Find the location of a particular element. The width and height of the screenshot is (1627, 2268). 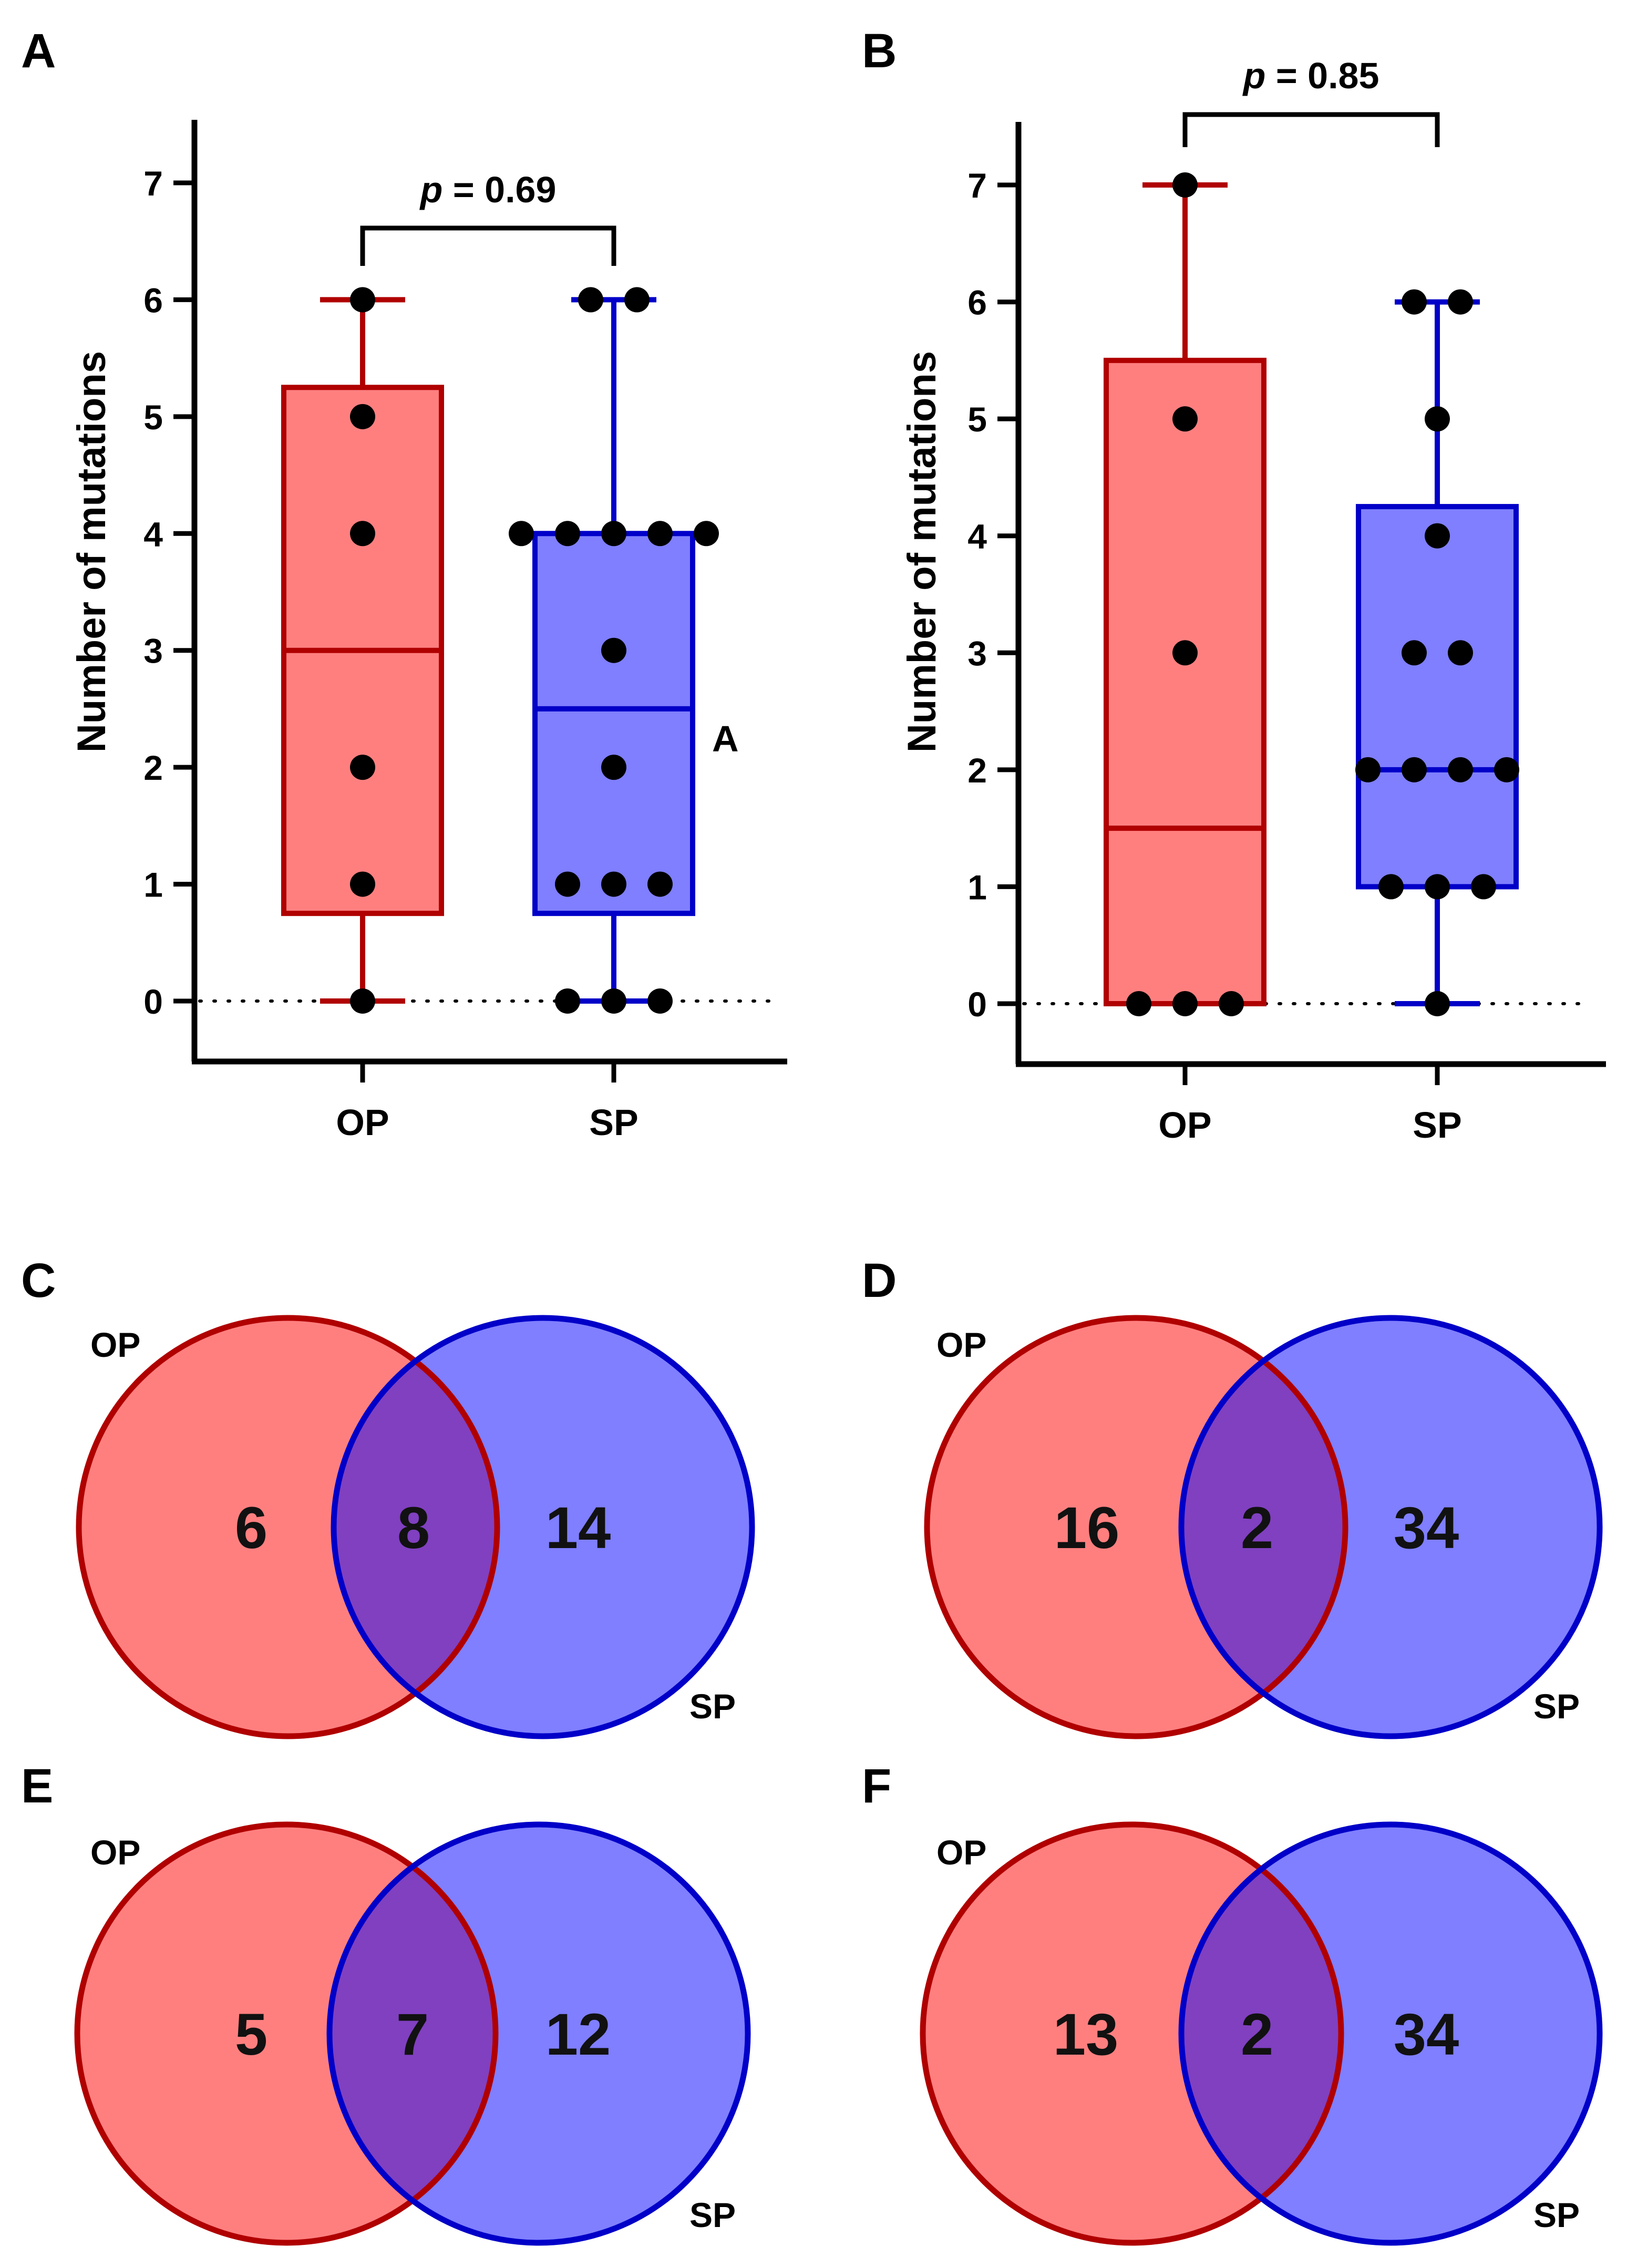

venn-f-sp-outline is located at coordinates (1390, 2033).